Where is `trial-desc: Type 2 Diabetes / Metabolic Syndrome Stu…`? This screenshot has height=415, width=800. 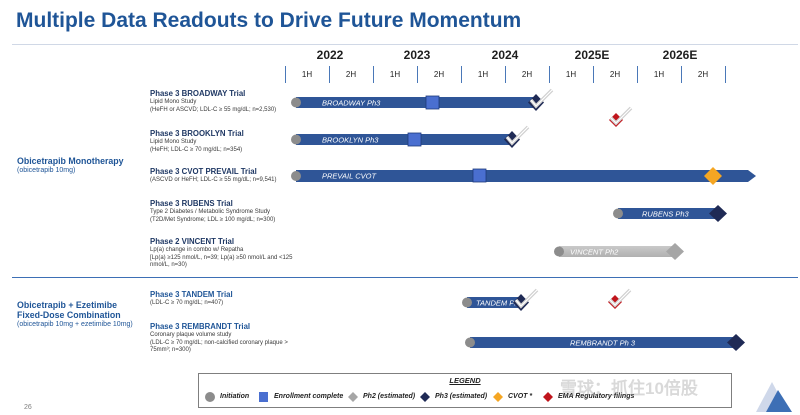 trial-desc: Type 2 Diabetes / Metabolic Syndrome Stu… is located at coordinates (210, 212).